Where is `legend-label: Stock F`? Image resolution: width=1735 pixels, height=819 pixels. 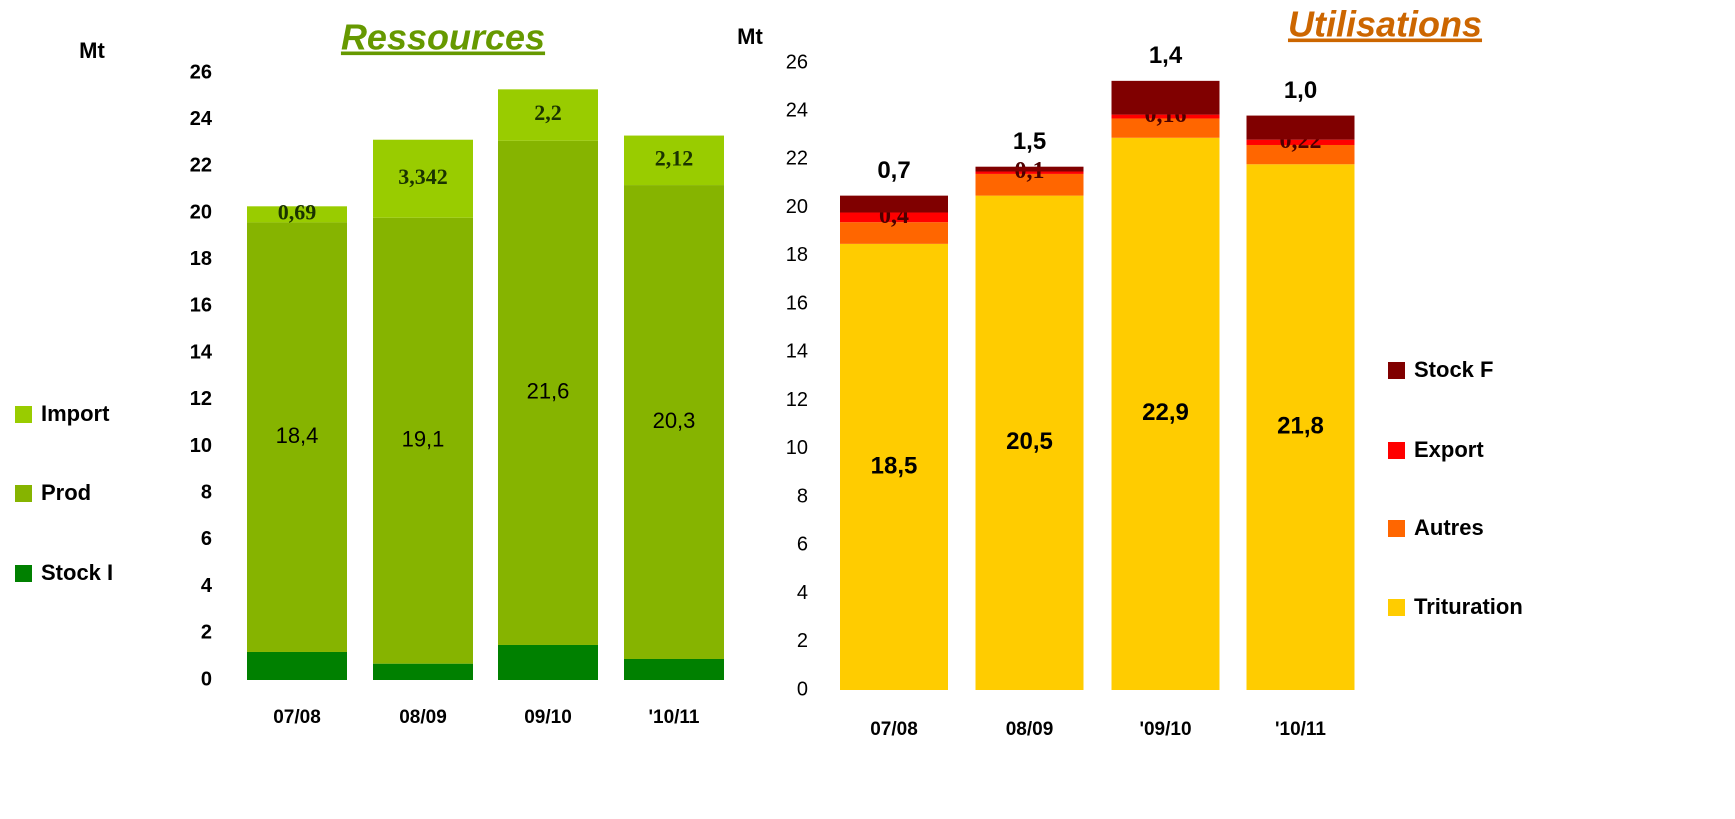
legend-label: Stock F is located at coordinates (1453, 369).